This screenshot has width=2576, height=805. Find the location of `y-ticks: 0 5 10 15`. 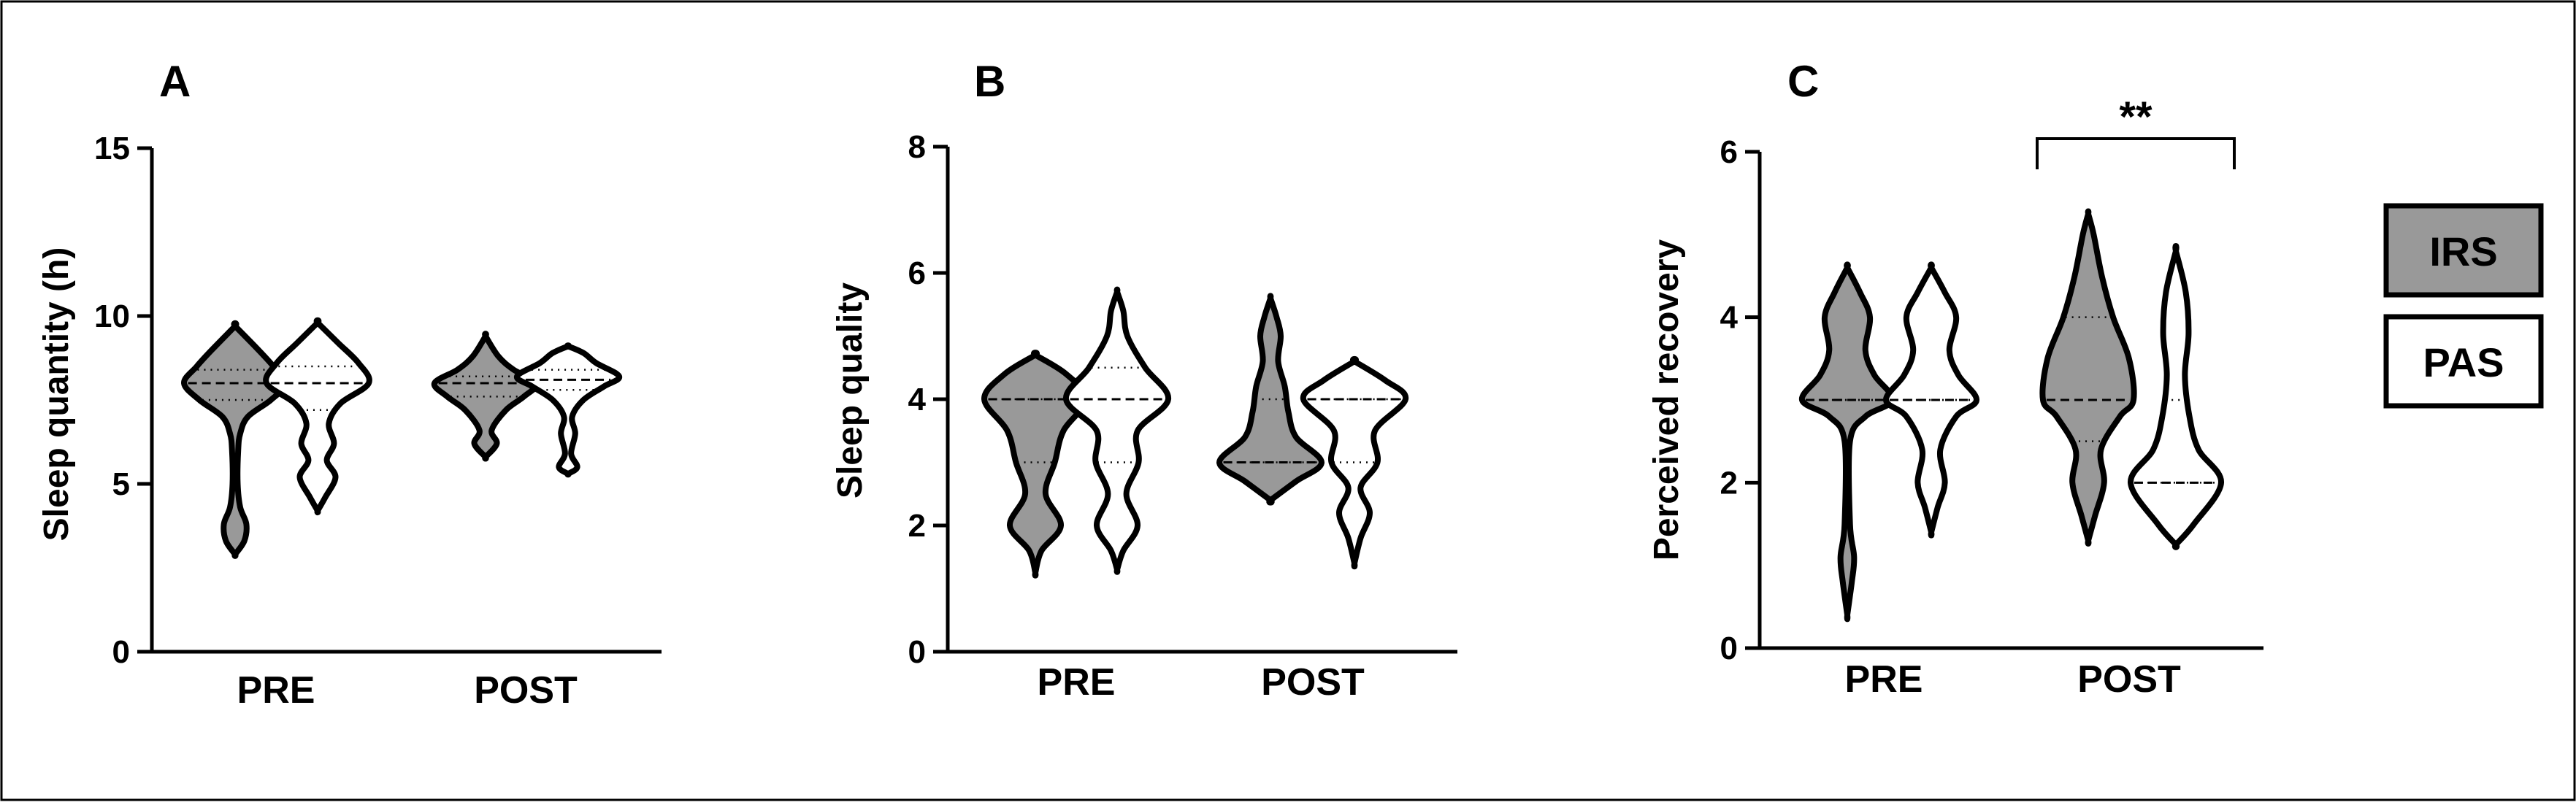

y-ticks: 0 5 10 15 is located at coordinates (123, 400).